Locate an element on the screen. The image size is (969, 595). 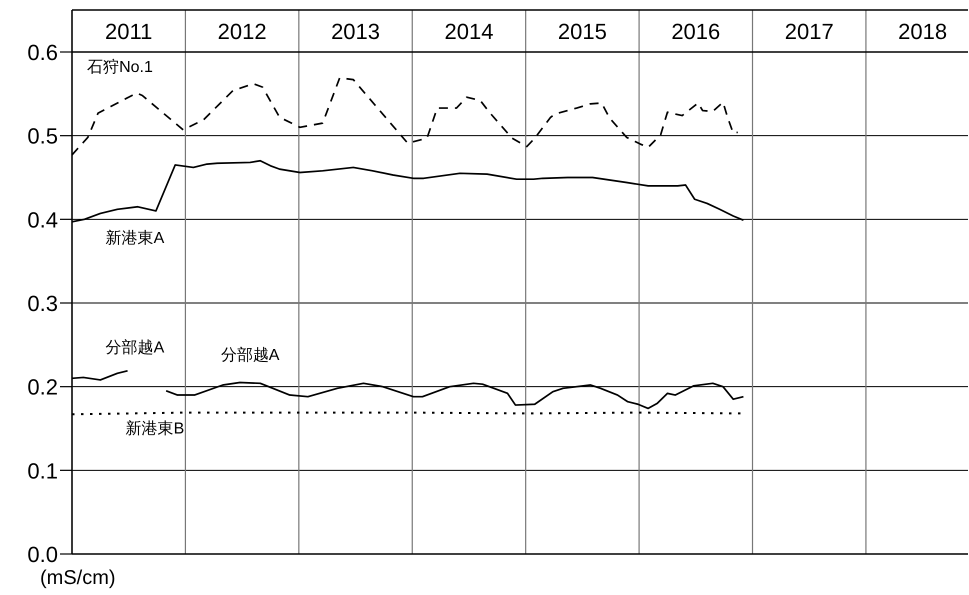
series-label: 新港東A is located at coordinates (135, 237).